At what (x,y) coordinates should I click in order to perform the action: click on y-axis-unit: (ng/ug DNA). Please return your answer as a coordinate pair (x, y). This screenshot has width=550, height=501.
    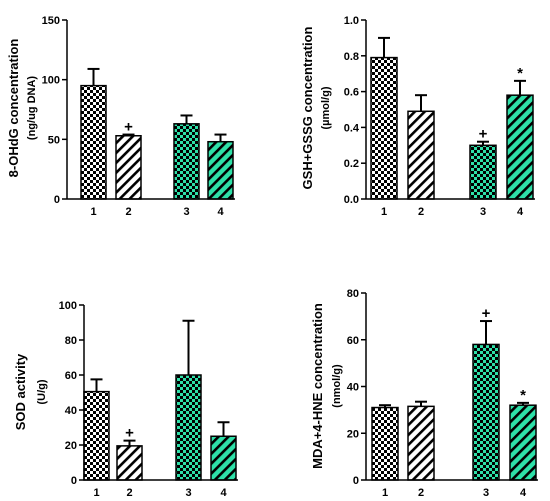
    Looking at the image, I should click on (32, 108).